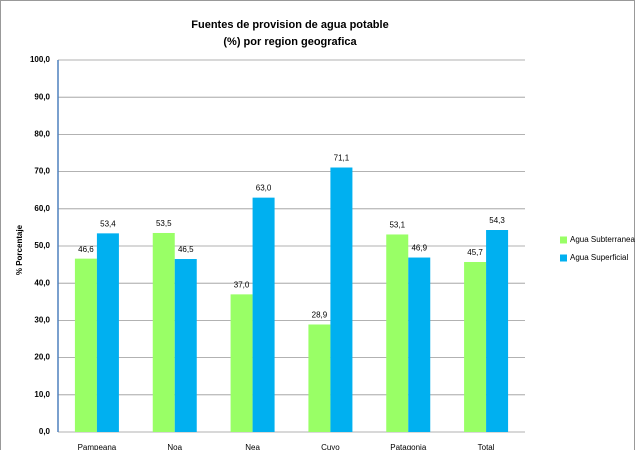 The height and width of the screenshot is (450, 635). What do you see at coordinates (42, 208) in the screenshot?
I see `y-tick-label: 60,0` at bounding box center [42, 208].